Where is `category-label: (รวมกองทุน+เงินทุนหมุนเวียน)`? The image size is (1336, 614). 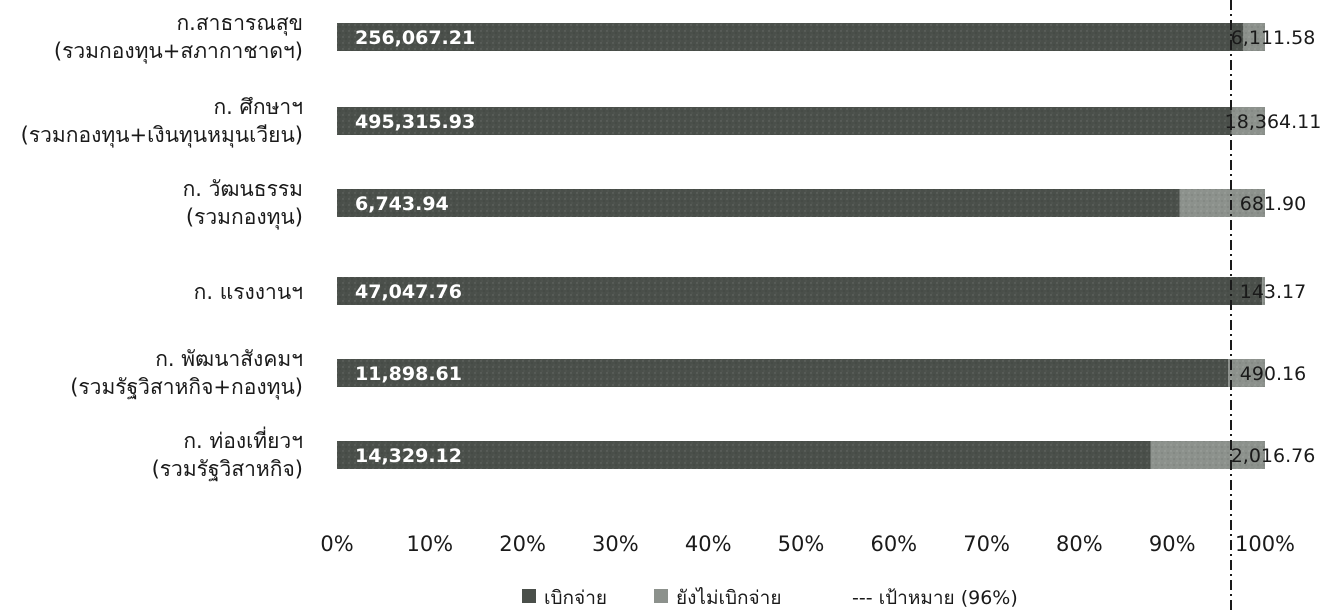
category-label: (รวมกองทุน+เงินทุนหมุนเวียน) is located at coordinates (162, 135).